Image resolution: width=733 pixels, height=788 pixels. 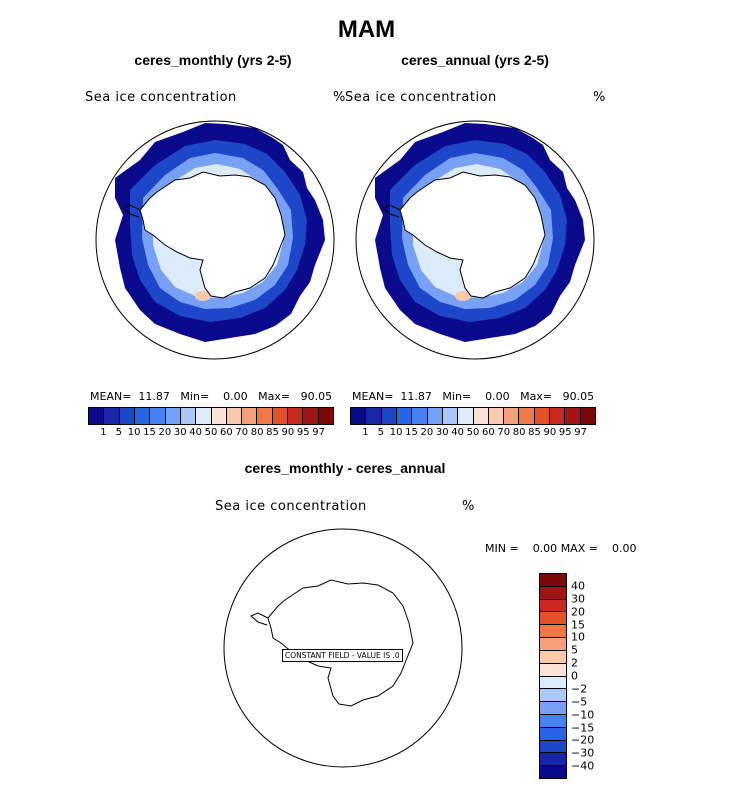 I want to click on panel-2-stats: MEAN= 11.87 Min= 0.00 Max= 90.05, so click(x=473, y=396).